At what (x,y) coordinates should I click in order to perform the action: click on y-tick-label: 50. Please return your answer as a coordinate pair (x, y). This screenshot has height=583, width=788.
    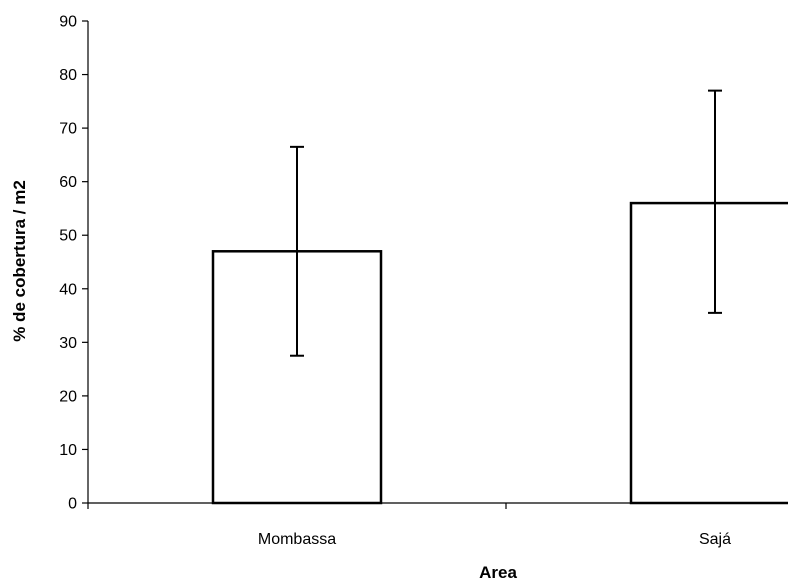
    Looking at the image, I should click on (68, 236).